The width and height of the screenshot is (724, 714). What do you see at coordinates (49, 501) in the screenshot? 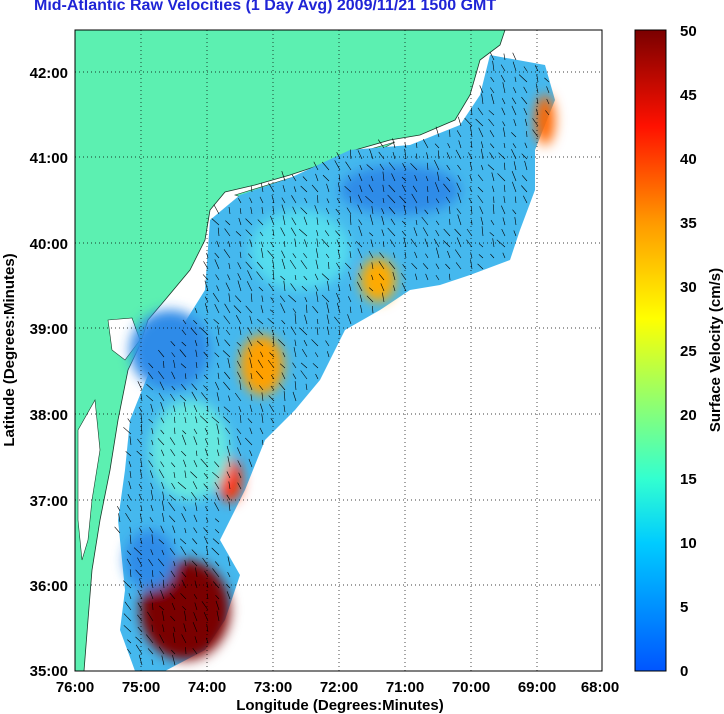
I see `y-tick-label: 37:00` at bounding box center [49, 501].